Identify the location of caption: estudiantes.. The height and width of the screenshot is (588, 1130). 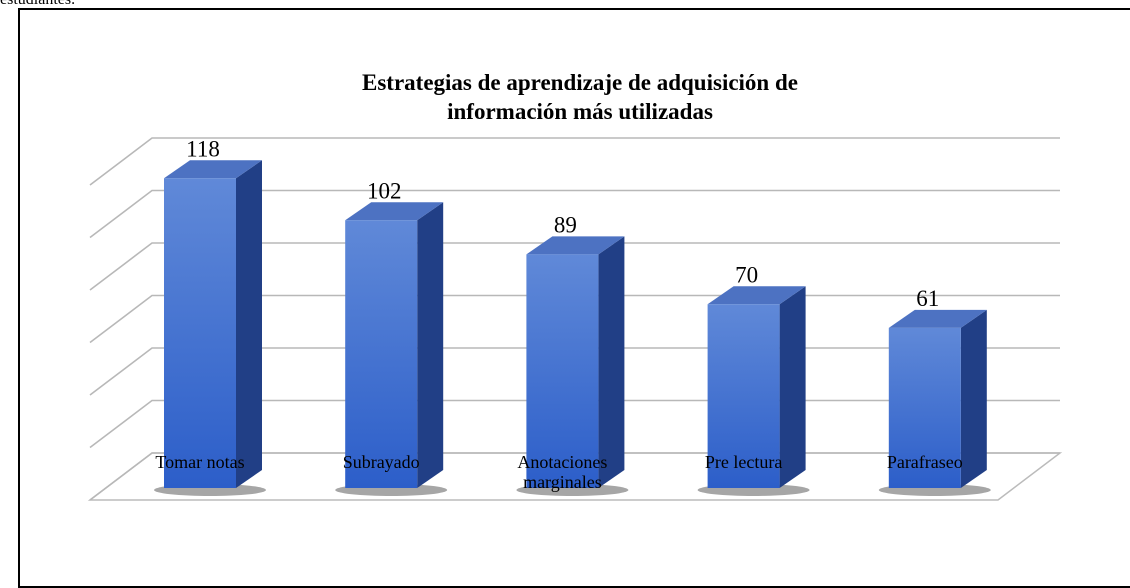
(37, 4).